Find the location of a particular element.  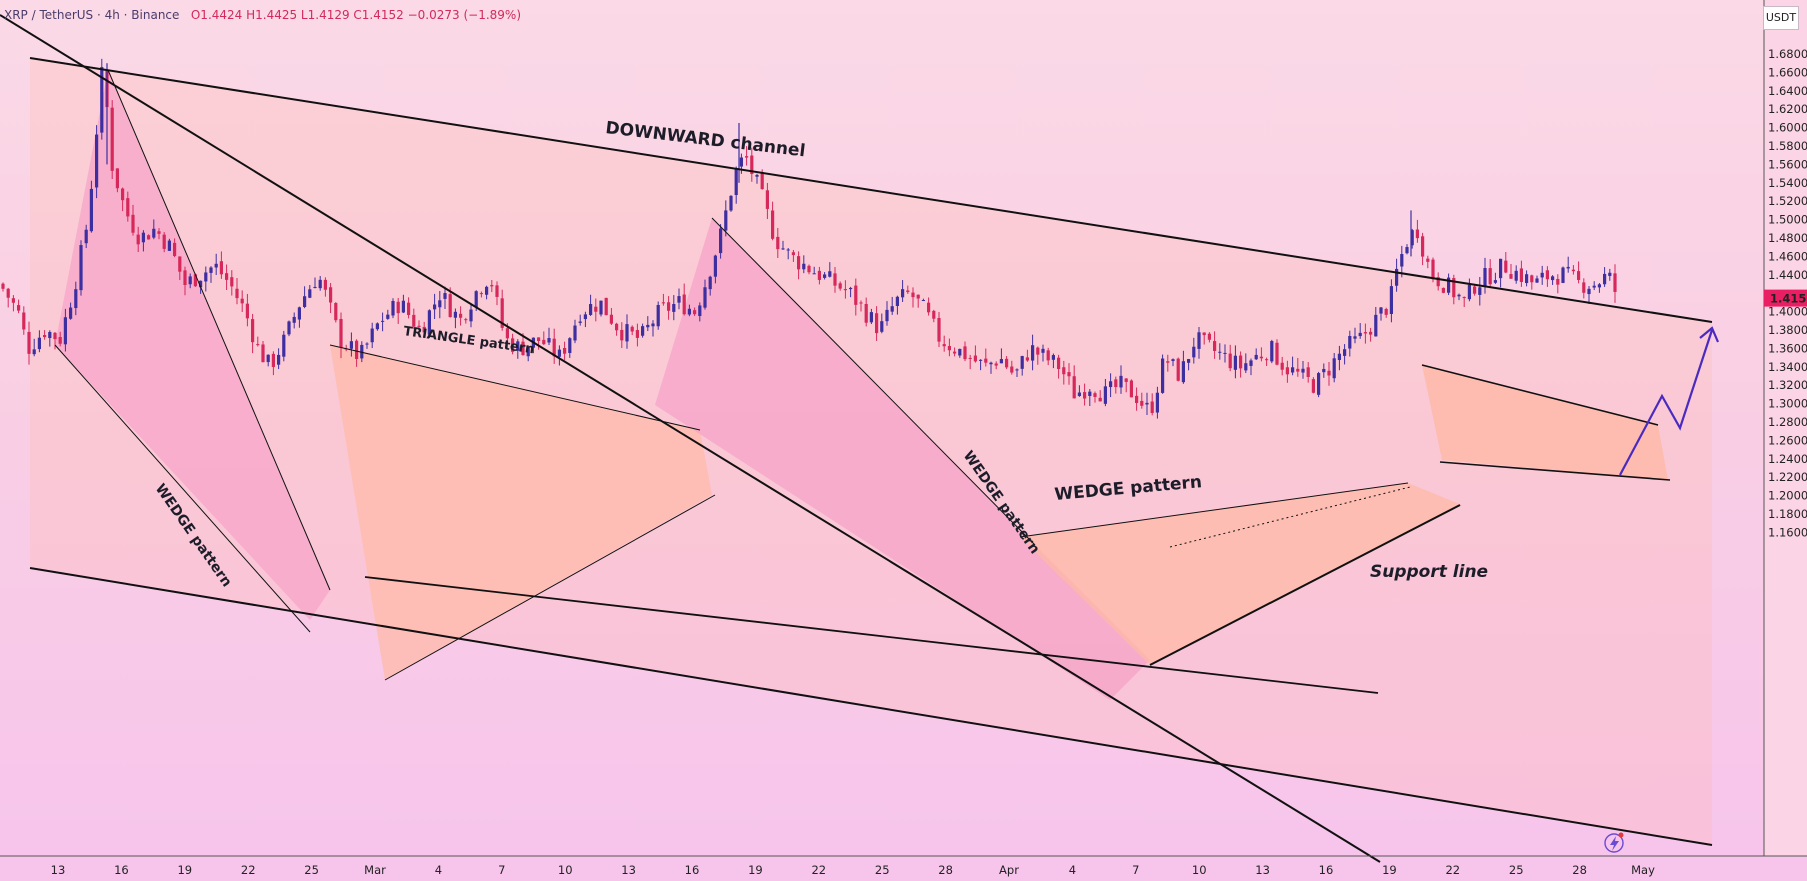

y-tick-label: 1.5800 is located at coordinates (1787, 146).